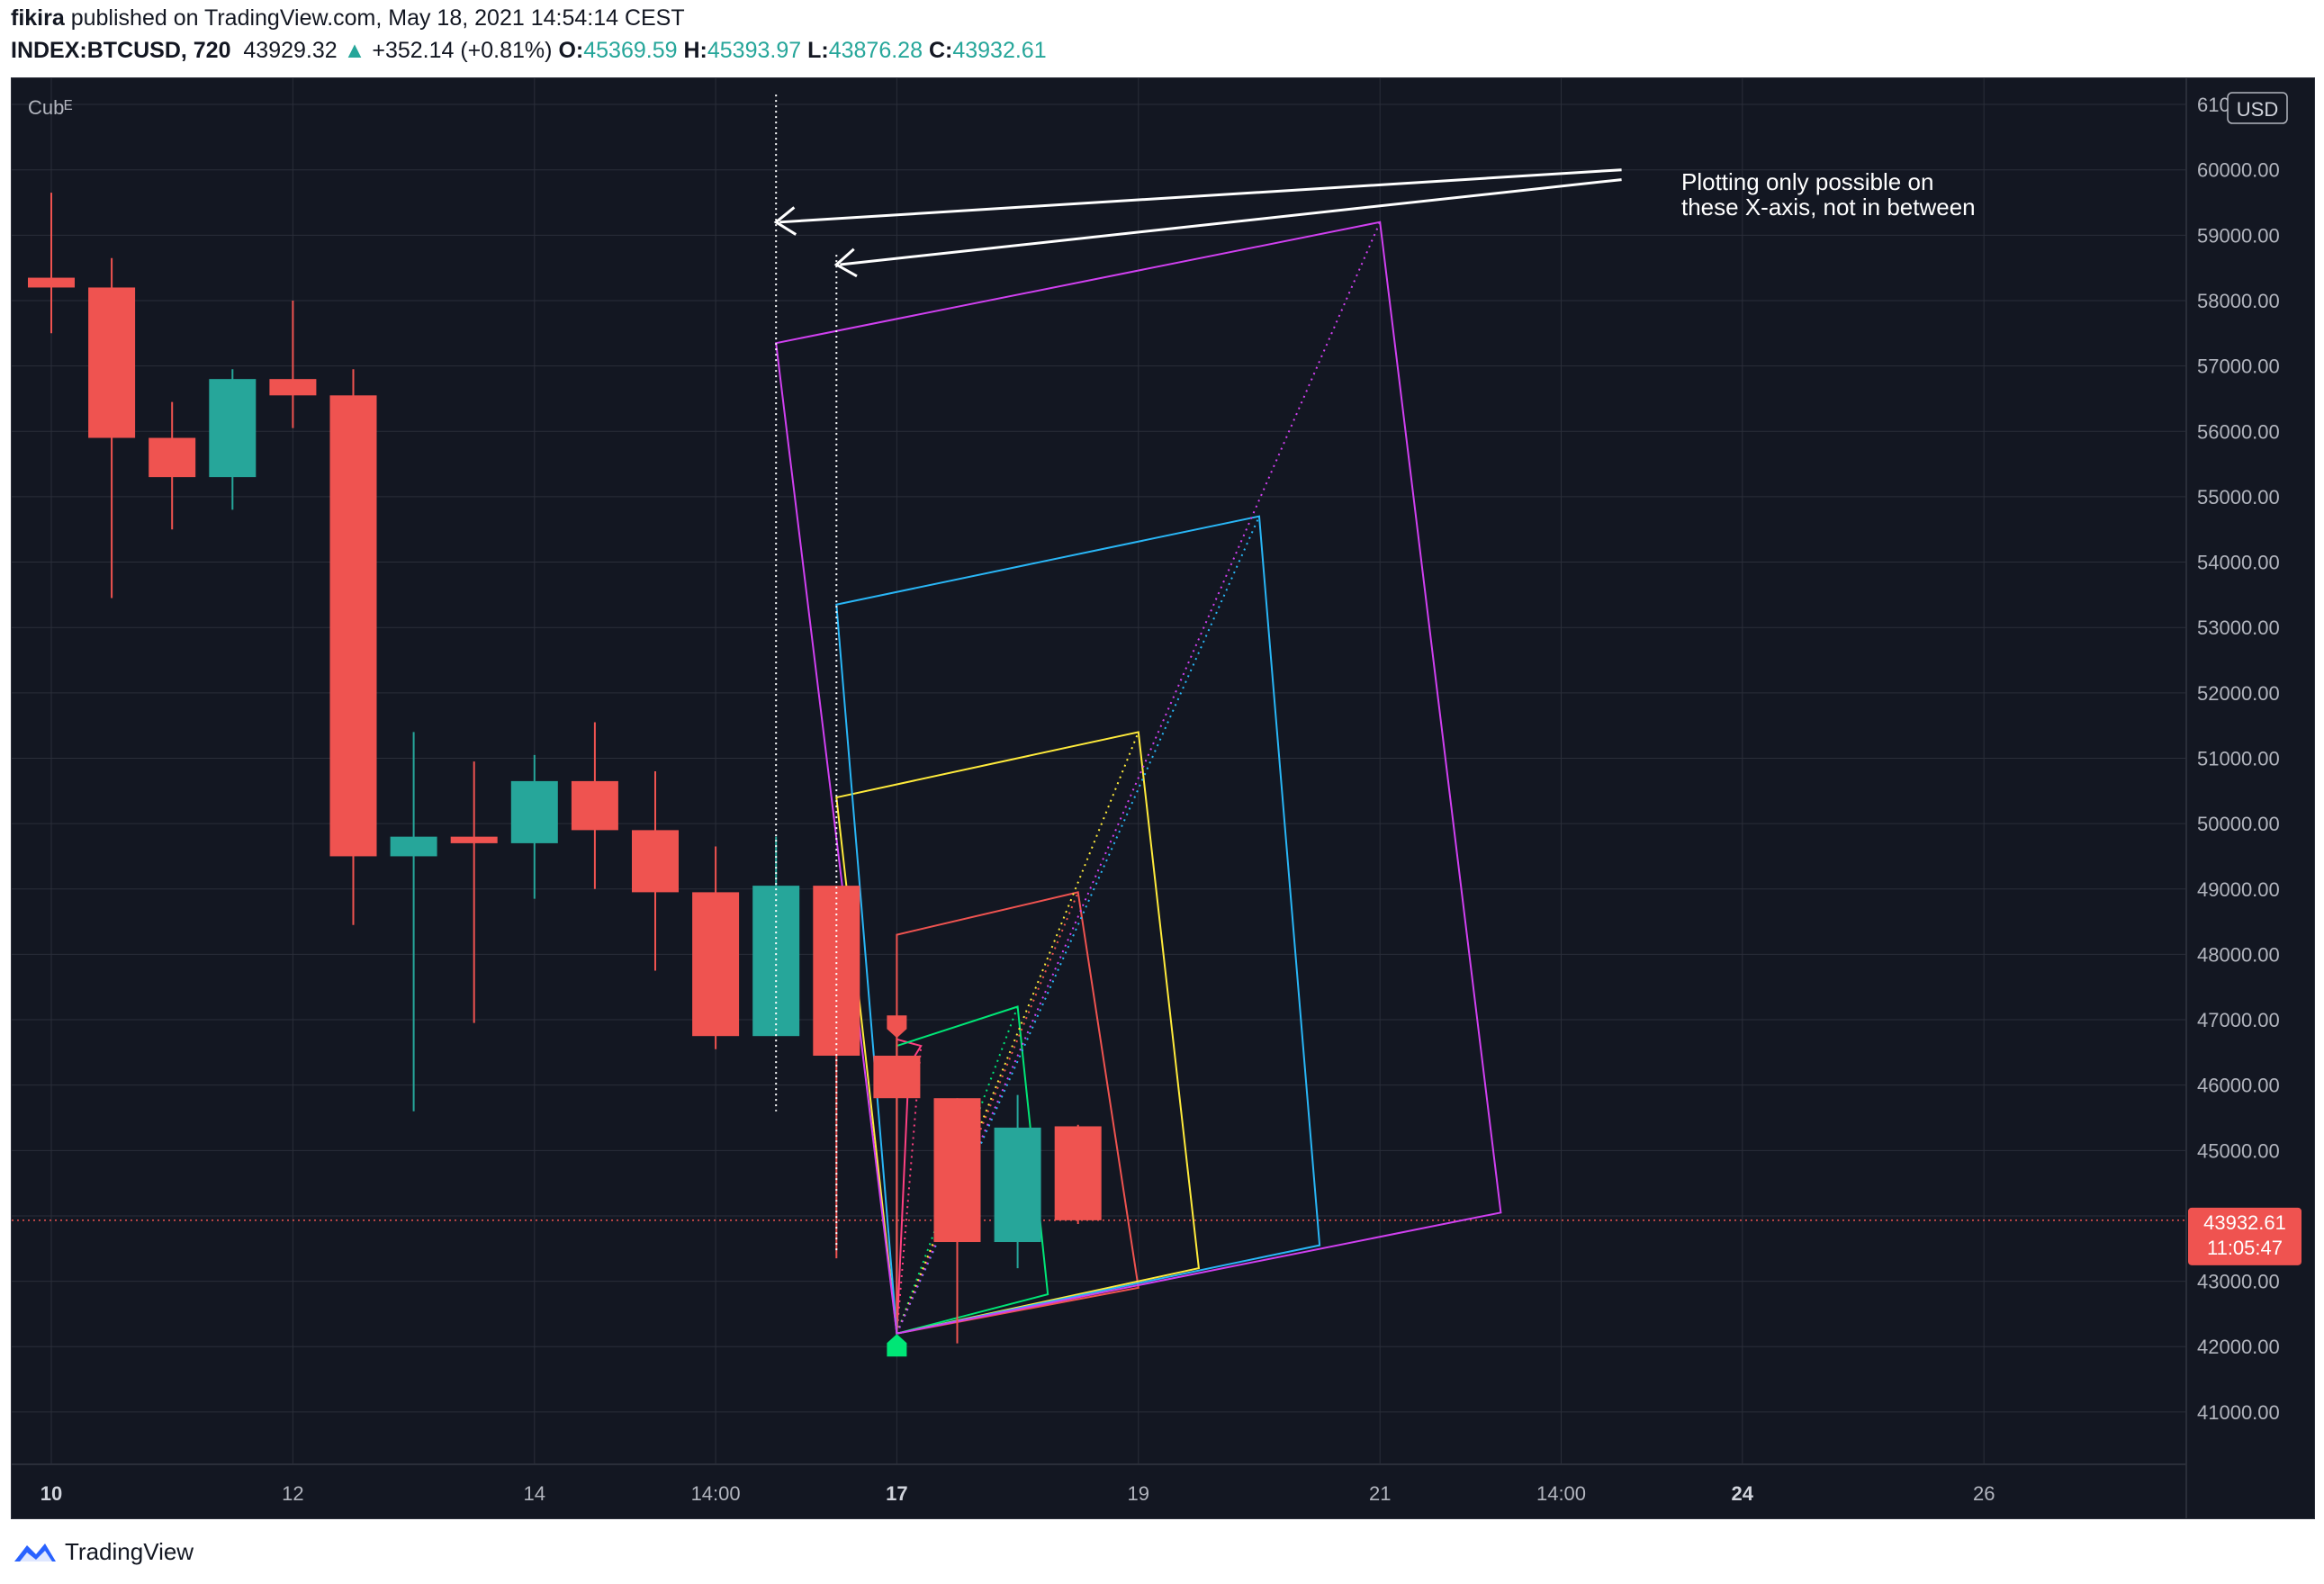  I want to click on annotation-line-1: Plotting only possible on, so click(1807, 182).